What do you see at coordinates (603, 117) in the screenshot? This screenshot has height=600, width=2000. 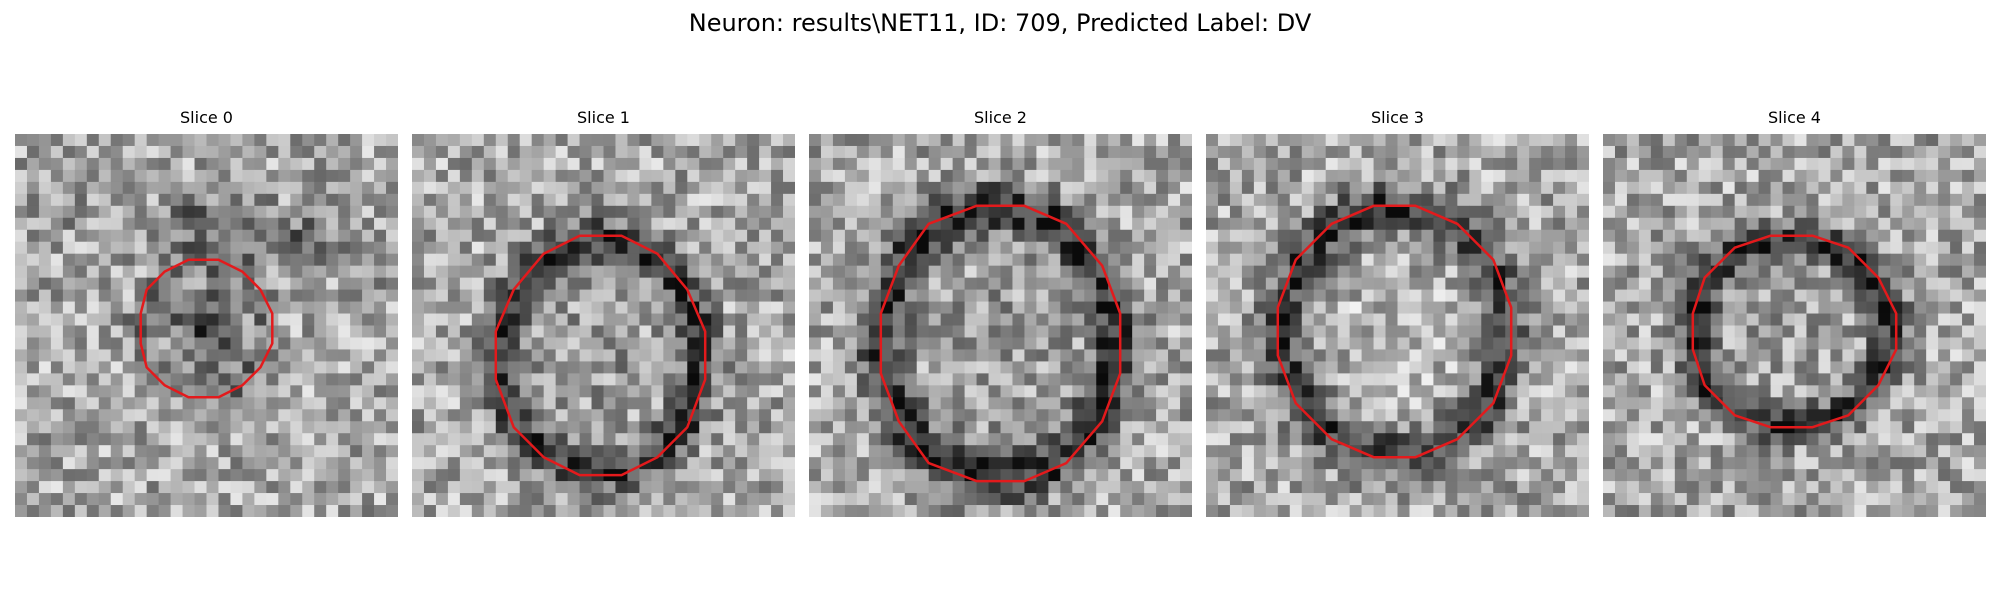 I see `slice-title: Slice 1` at bounding box center [603, 117].